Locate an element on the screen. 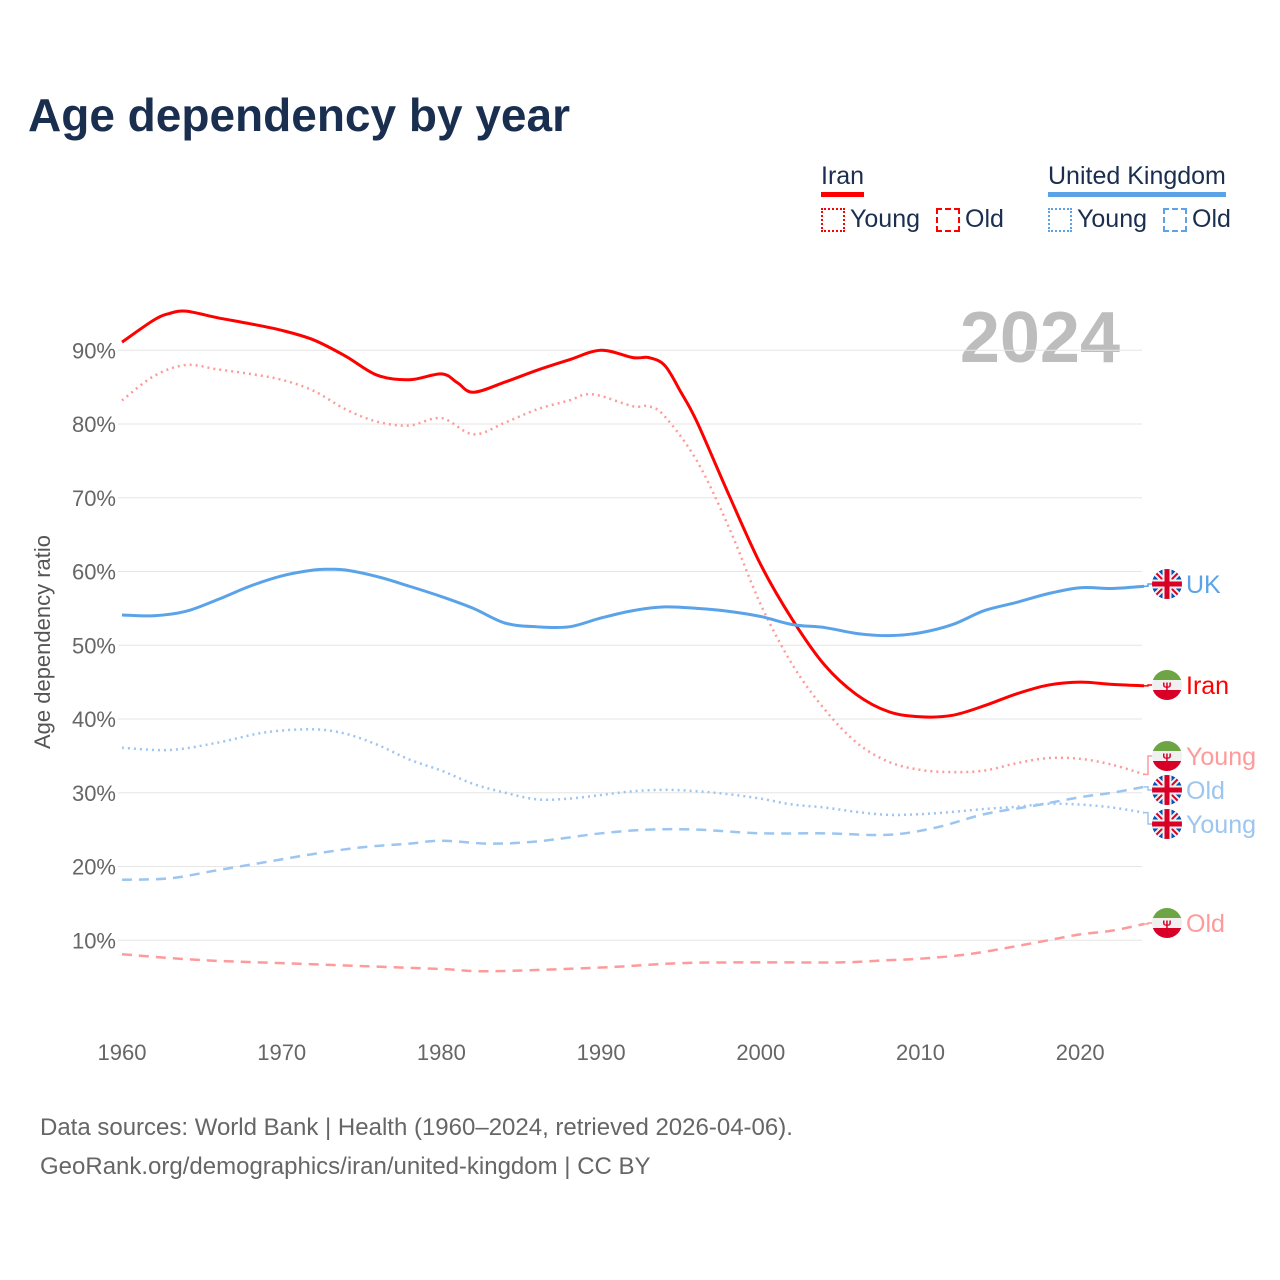 The image size is (1280, 1280). end-label-text: UK is located at coordinates (1203, 585).